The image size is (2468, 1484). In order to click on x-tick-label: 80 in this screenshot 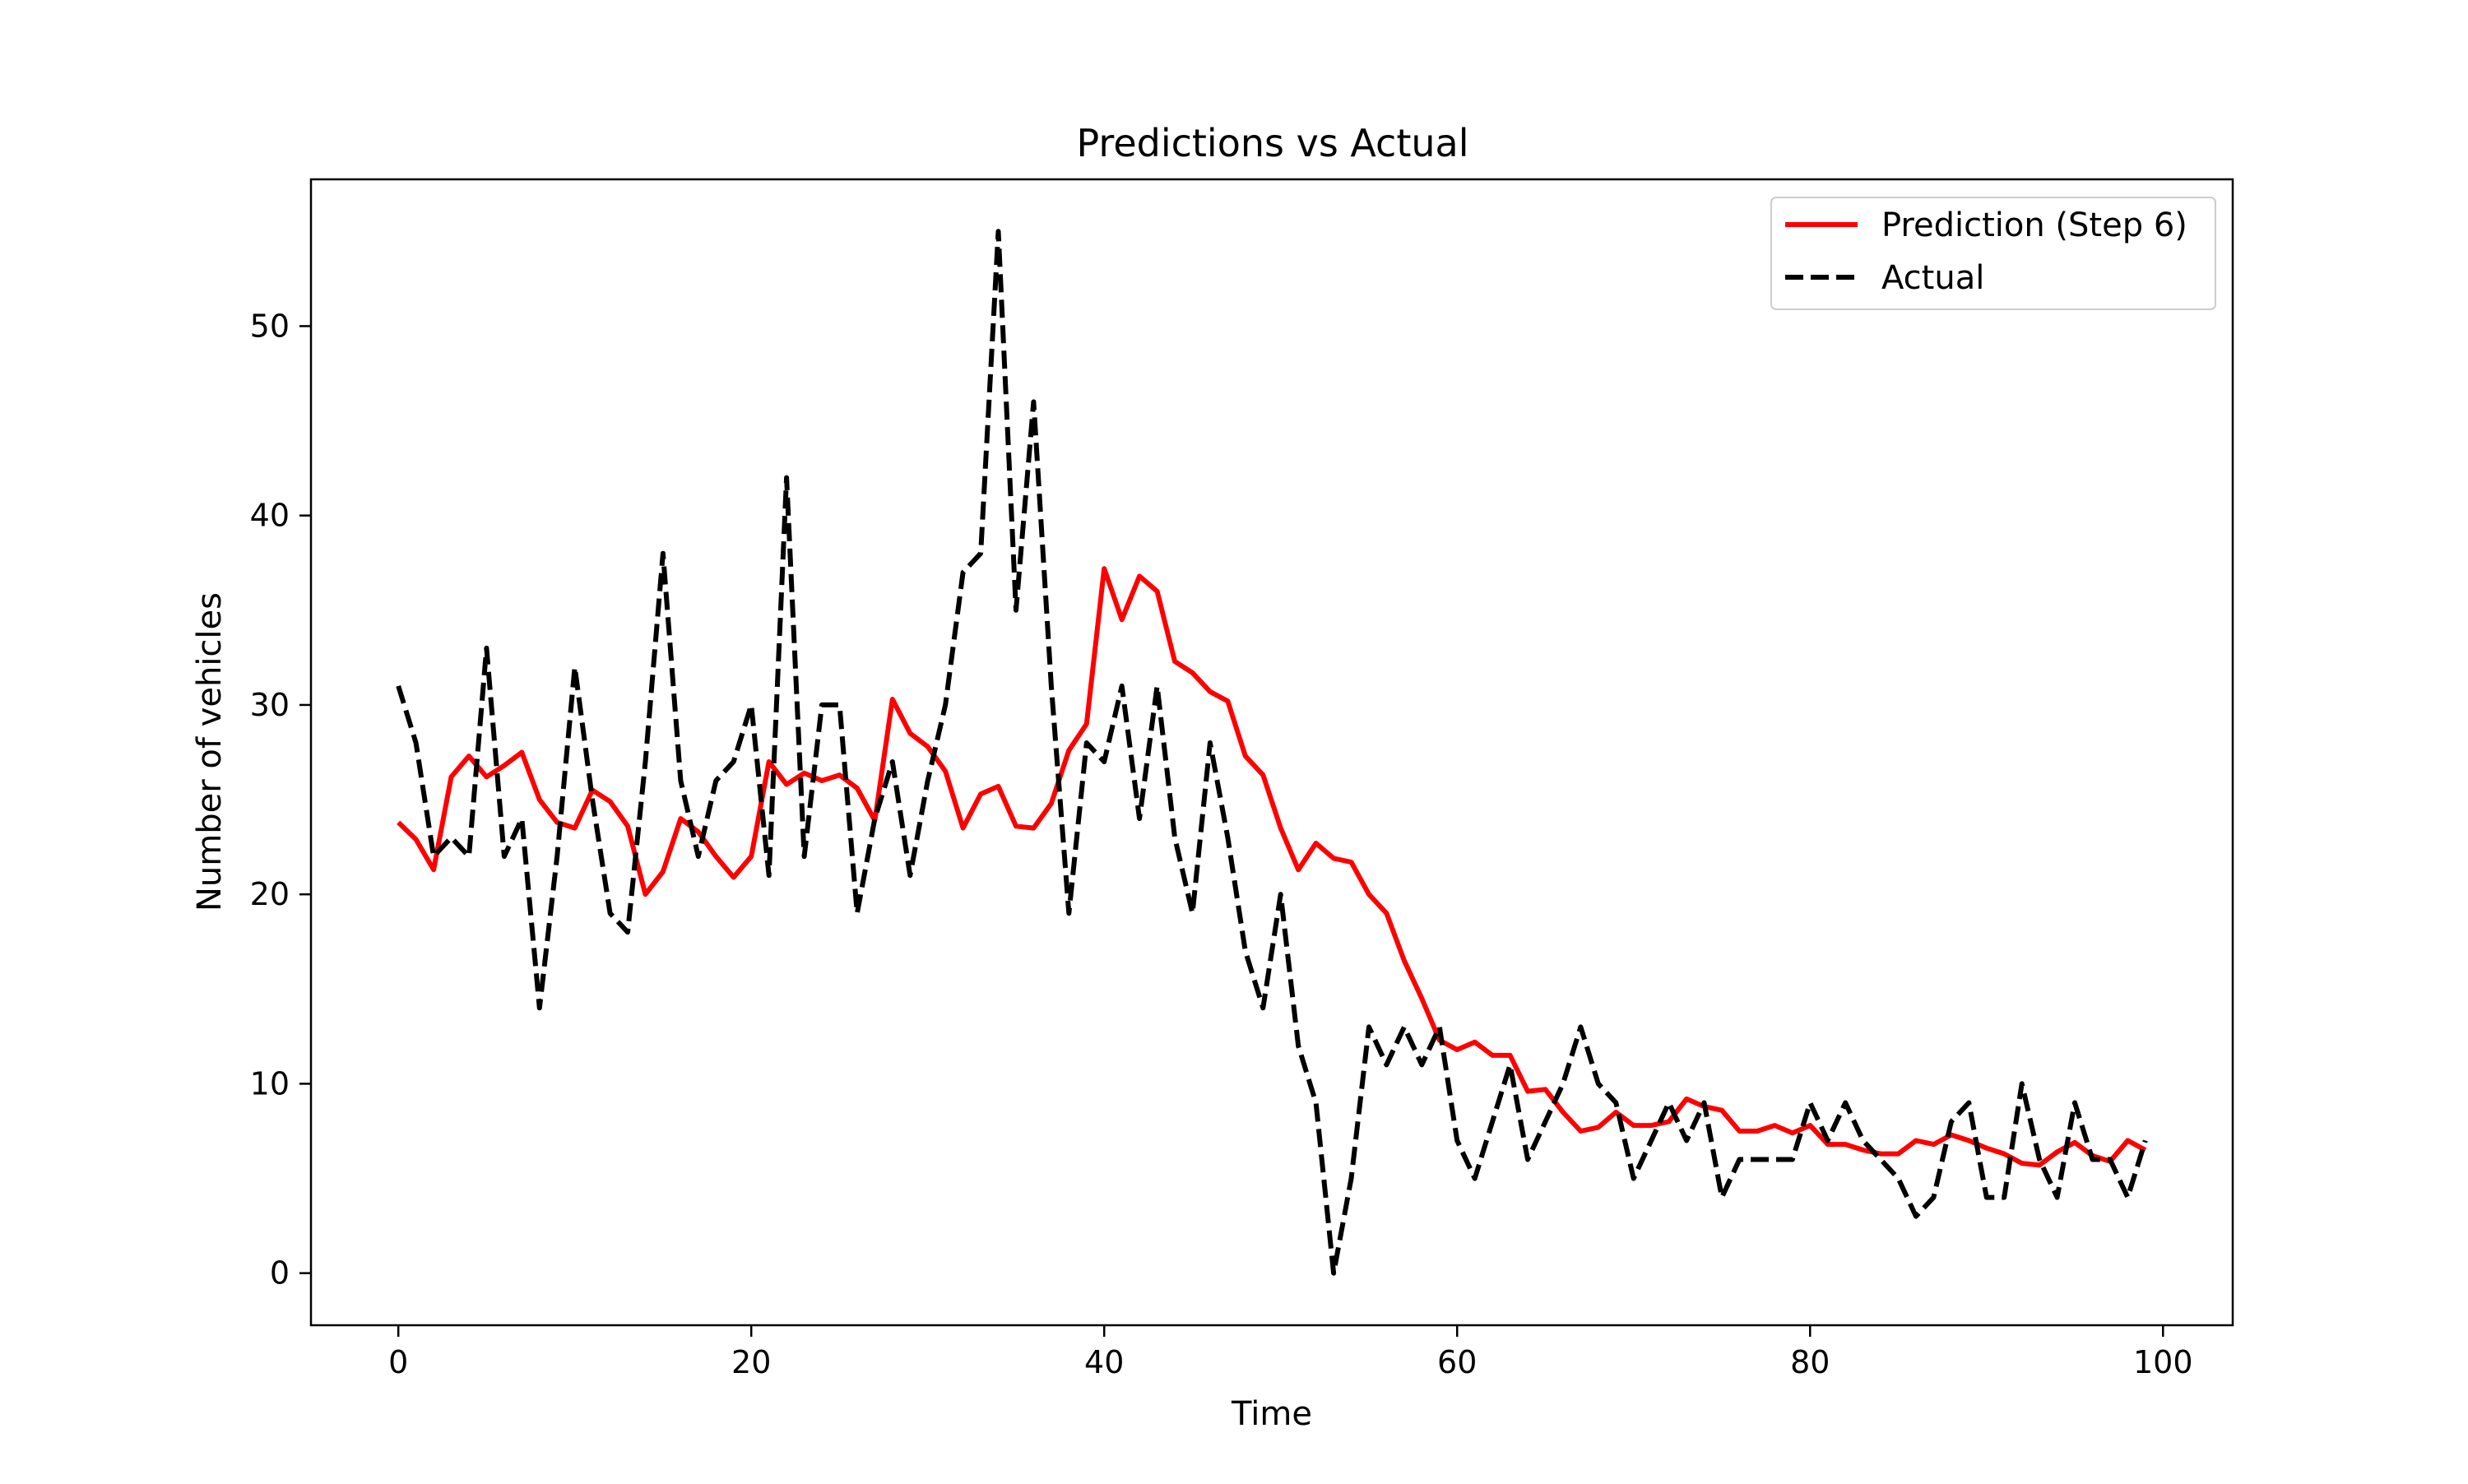, I will do `click(1810, 1362)`.